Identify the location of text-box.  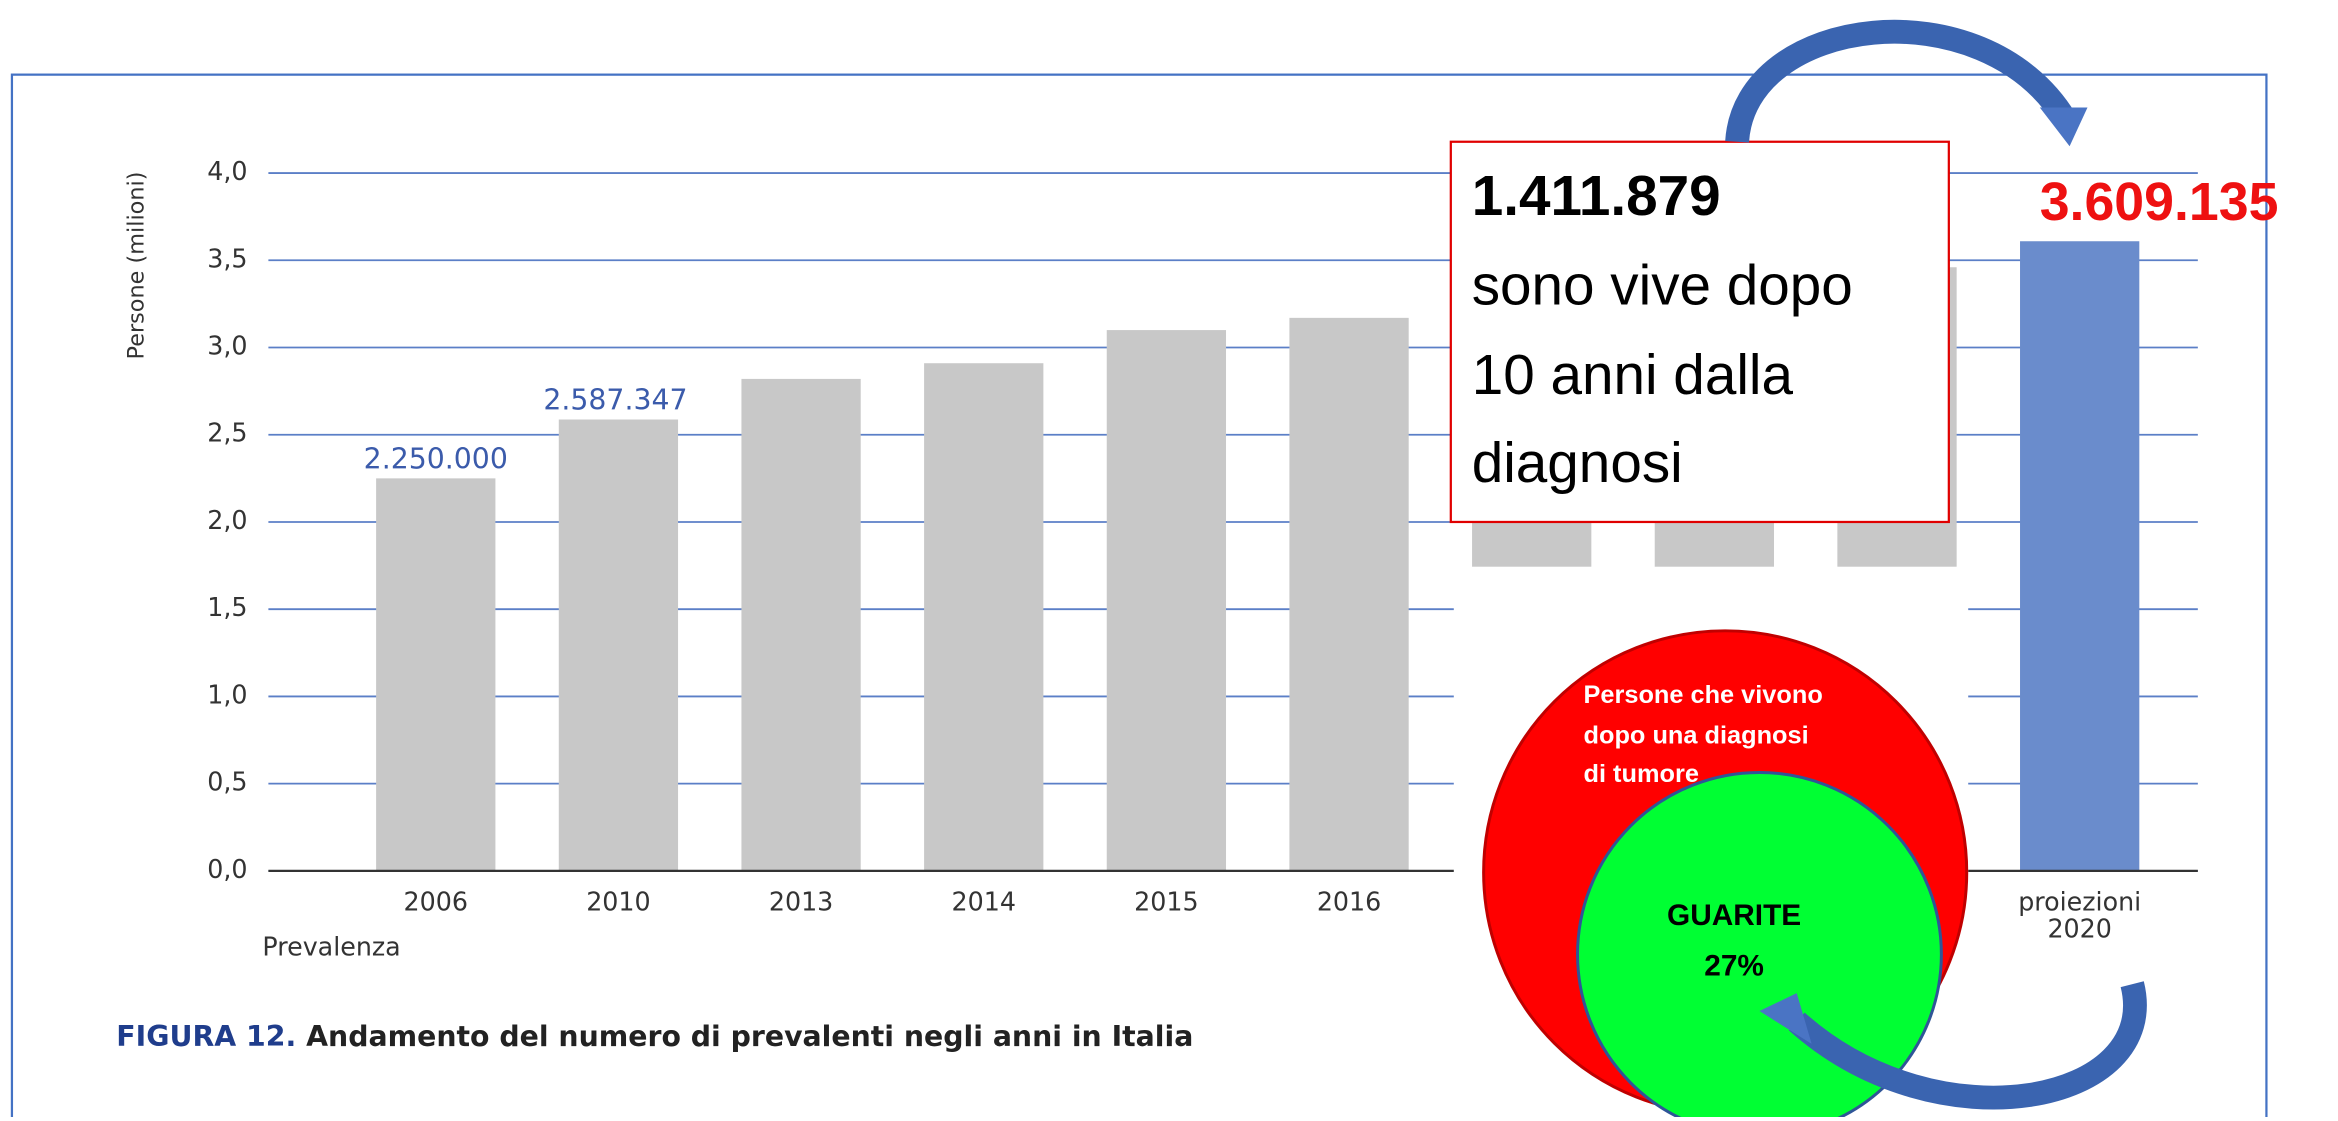
(1699, 332).